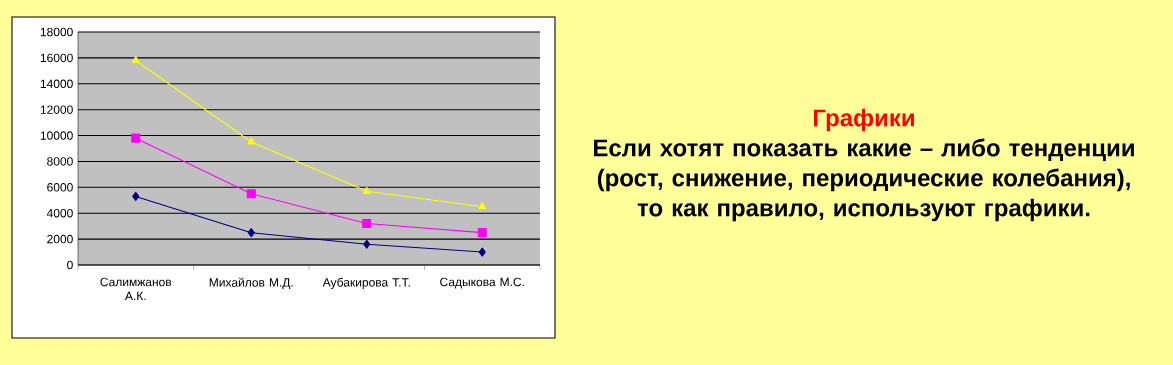 This screenshot has height=365, width=1173. Describe the element at coordinates (56, 32) in the screenshot. I see `y-tick-label: 18000` at that location.